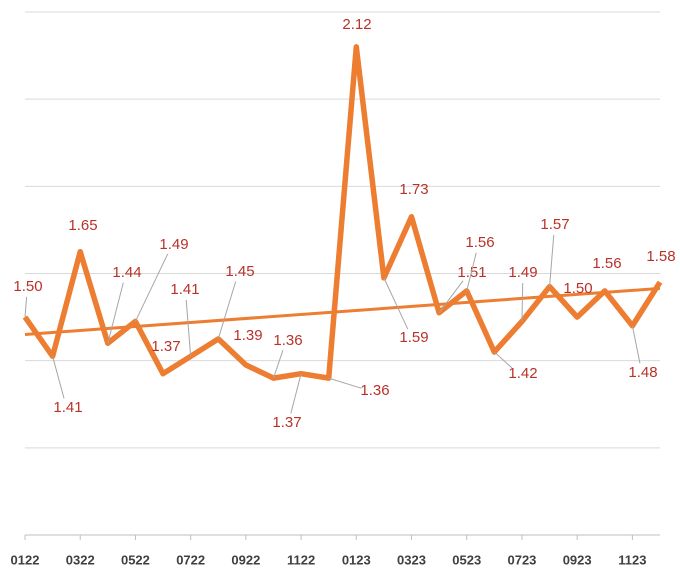 This screenshot has width=680, height=570. Describe the element at coordinates (413, 337) in the screenshot. I see `data-label: 1.59` at that location.